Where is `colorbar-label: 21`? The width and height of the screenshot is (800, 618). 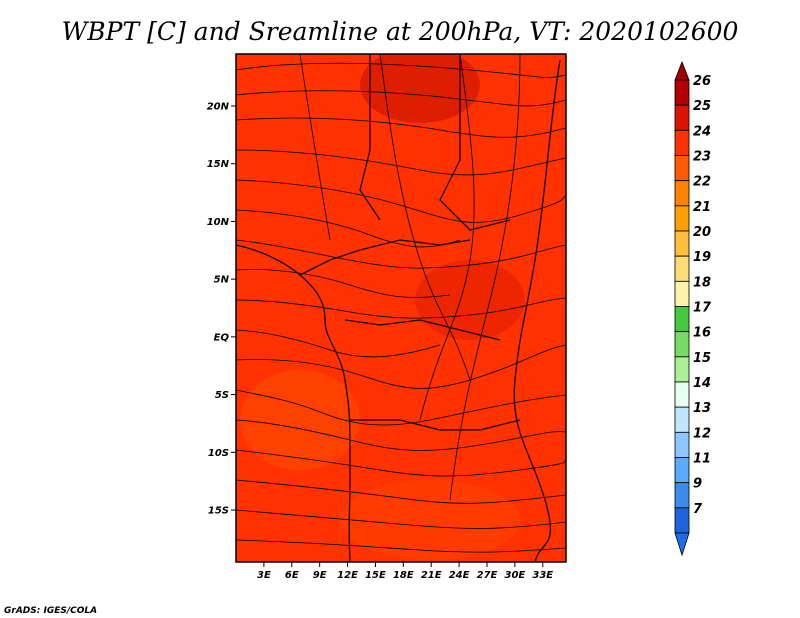
colorbar-label: 21 is located at coordinates (702, 207).